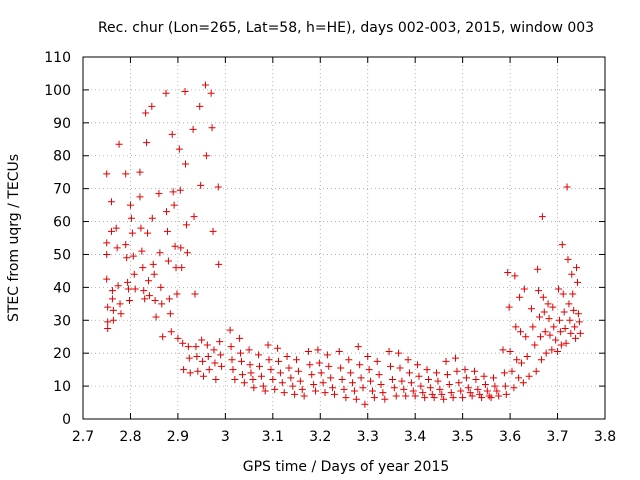 The width and height of the screenshot is (640, 480). What do you see at coordinates (62, 387) in the screenshot?
I see `y-tick-label: 10` at bounding box center [62, 387].